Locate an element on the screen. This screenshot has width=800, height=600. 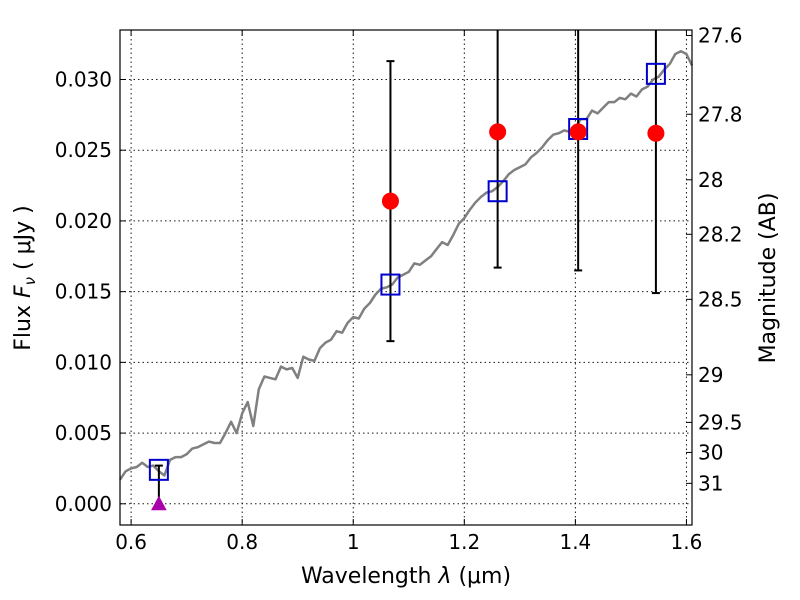
x-tick-label: 0.8 is located at coordinates (242, 542).